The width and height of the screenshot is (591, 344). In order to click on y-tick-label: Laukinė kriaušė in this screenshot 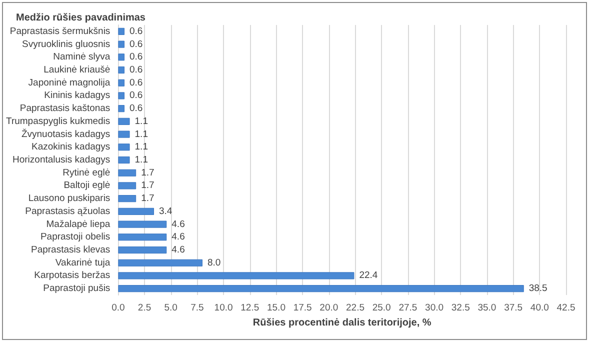, I will do `click(77, 70)`.